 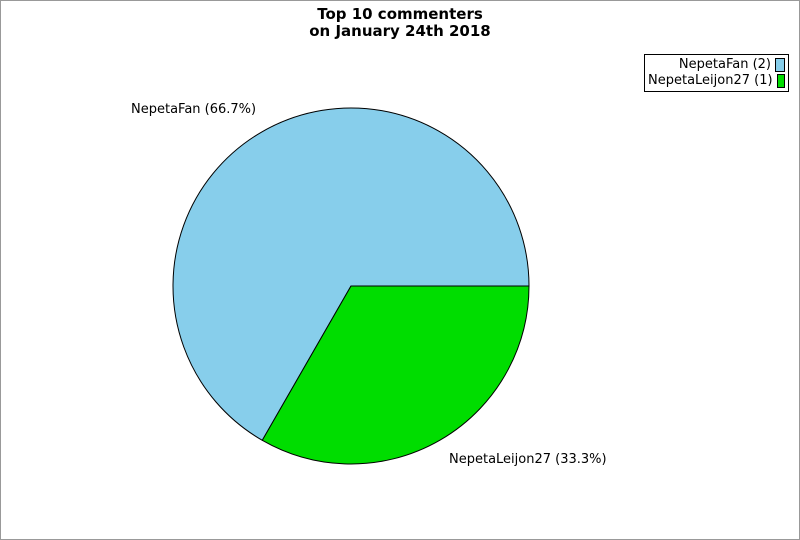 What do you see at coordinates (400, 31) in the screenshot?
I see `chart-title-line2: on January 24th 2018` at bounding box center [400, 31].